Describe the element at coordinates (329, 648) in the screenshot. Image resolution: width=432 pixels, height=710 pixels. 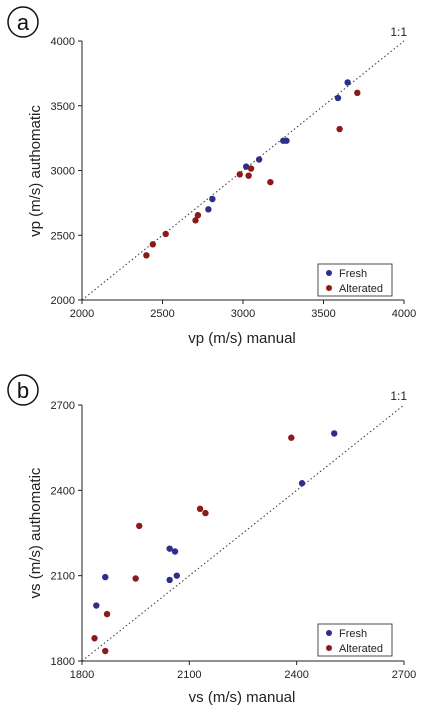
I see `panel-b-legend-altered-marker` at that location.